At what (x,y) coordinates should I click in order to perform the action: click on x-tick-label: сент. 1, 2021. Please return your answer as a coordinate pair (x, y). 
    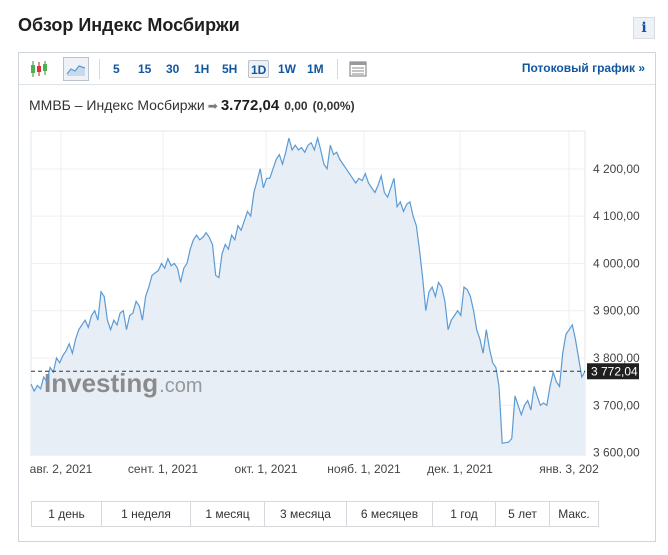
    Looking at the image, I should click on (163, 469).